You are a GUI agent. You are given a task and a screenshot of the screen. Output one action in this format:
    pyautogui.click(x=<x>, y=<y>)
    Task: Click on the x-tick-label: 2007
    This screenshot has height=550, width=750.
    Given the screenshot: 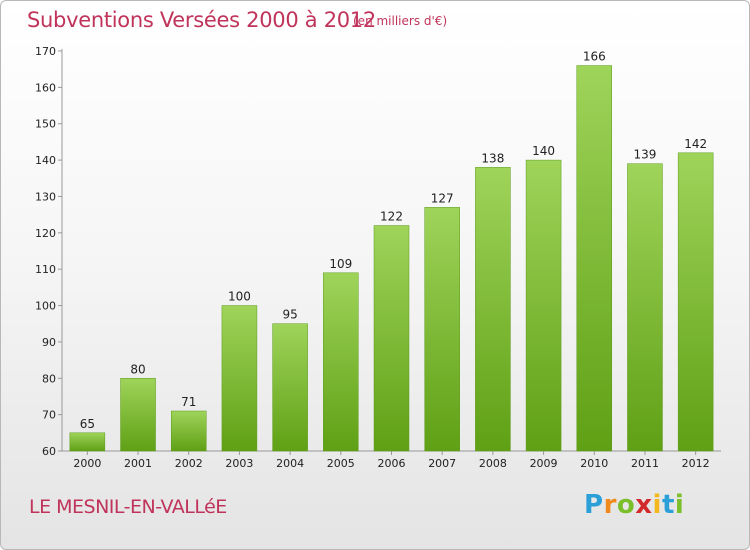 What is the action you would take?
    pyautogui.click(x=442, y=463)
    